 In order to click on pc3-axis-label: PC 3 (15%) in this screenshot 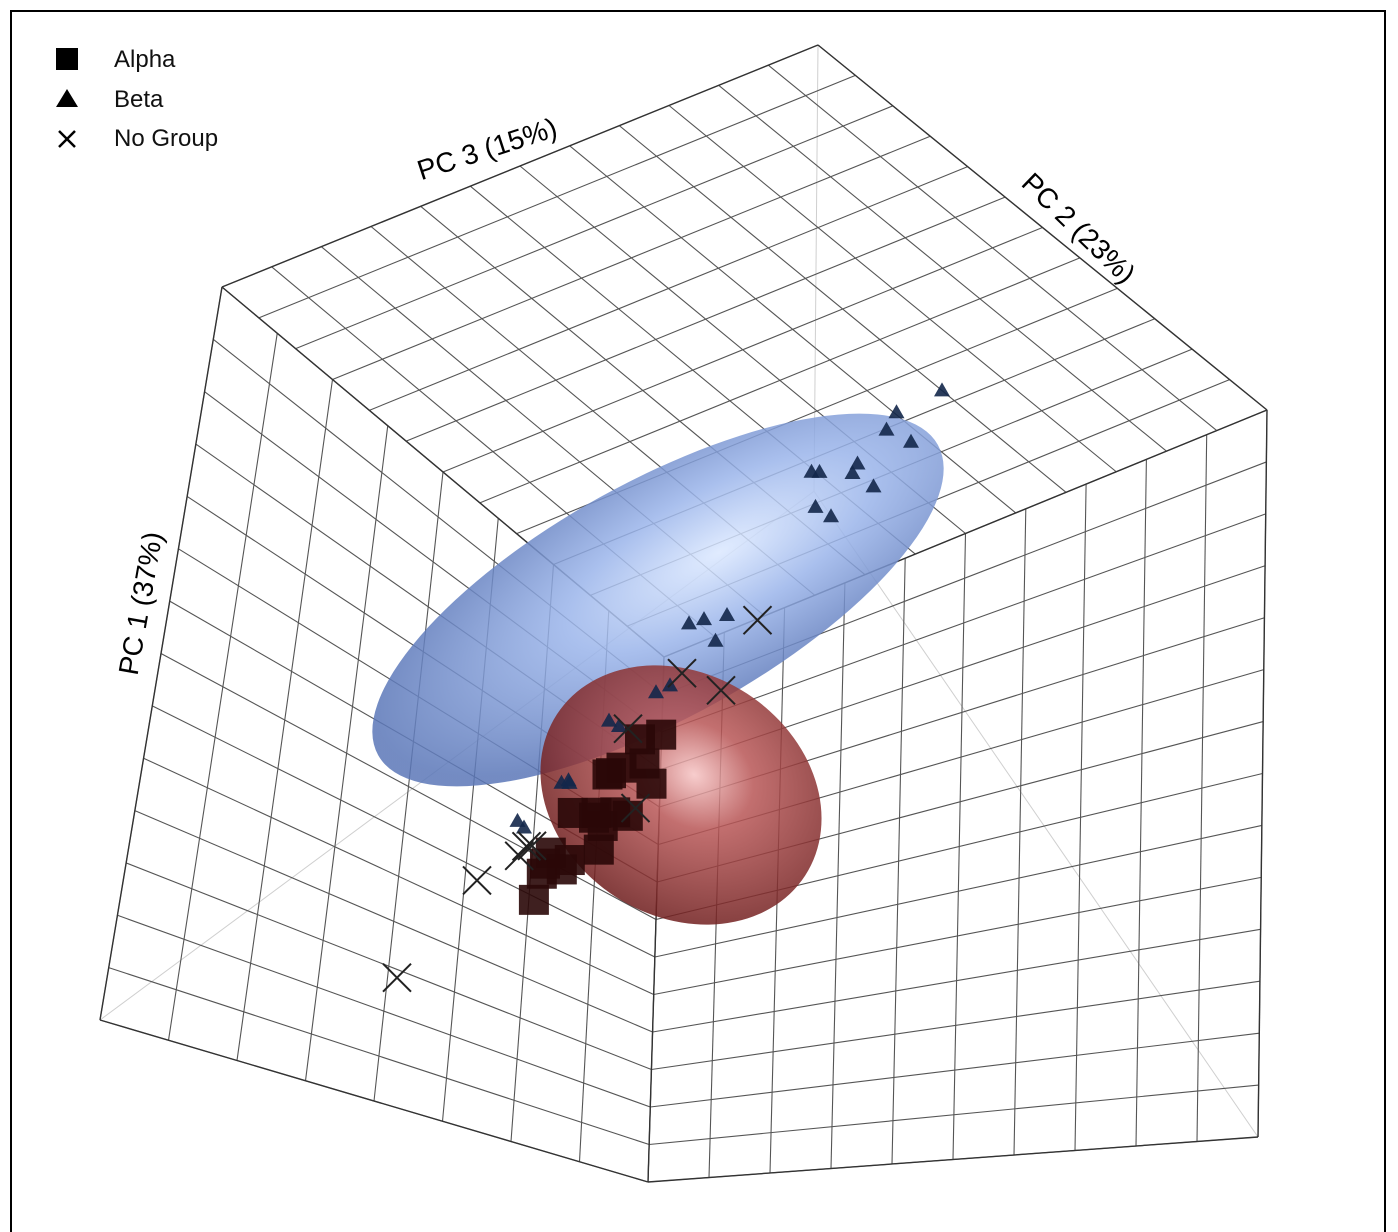, I will do `click(486, 149)`.